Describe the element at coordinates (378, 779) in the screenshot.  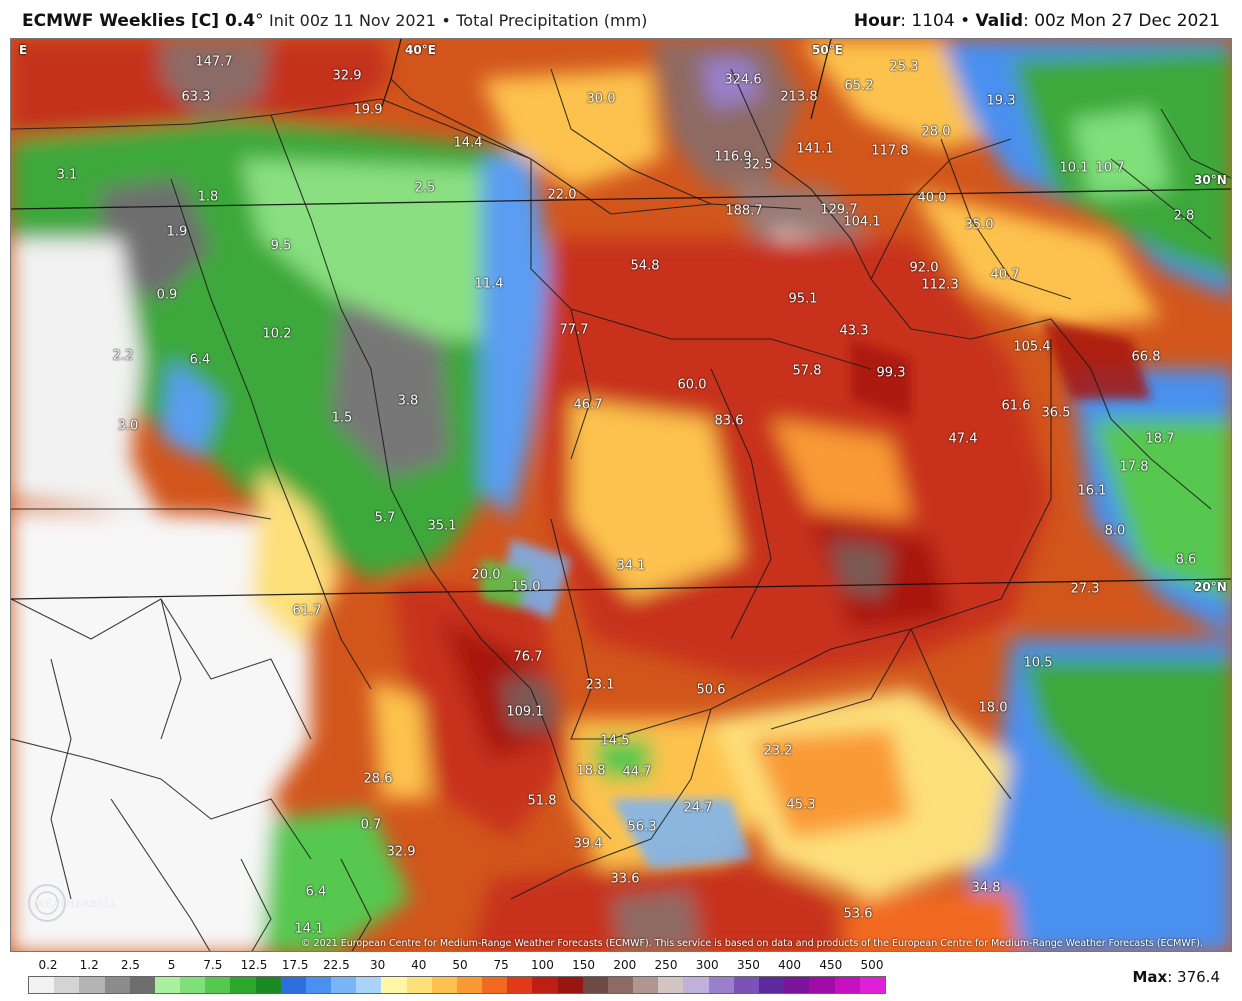
I see `precip-value-label: 28.6` at that location.